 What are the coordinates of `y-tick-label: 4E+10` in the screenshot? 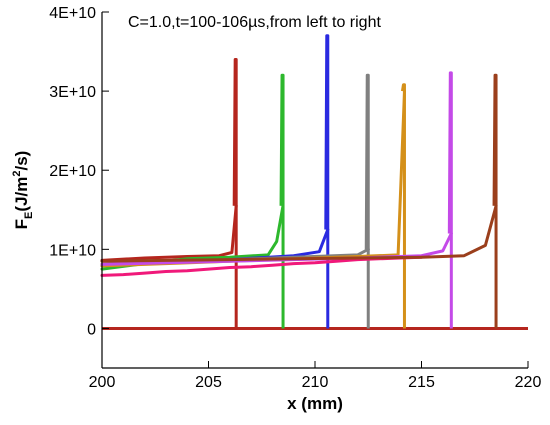 It's located at (72, 13).